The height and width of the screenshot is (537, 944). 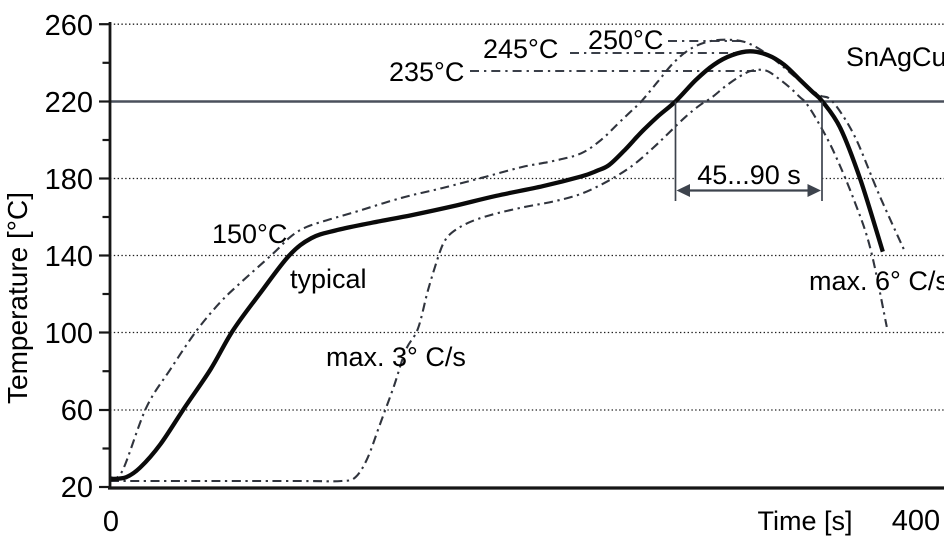 I want to click on label-max-cooling: max. 6° C/s, so click(x=876, y=281).